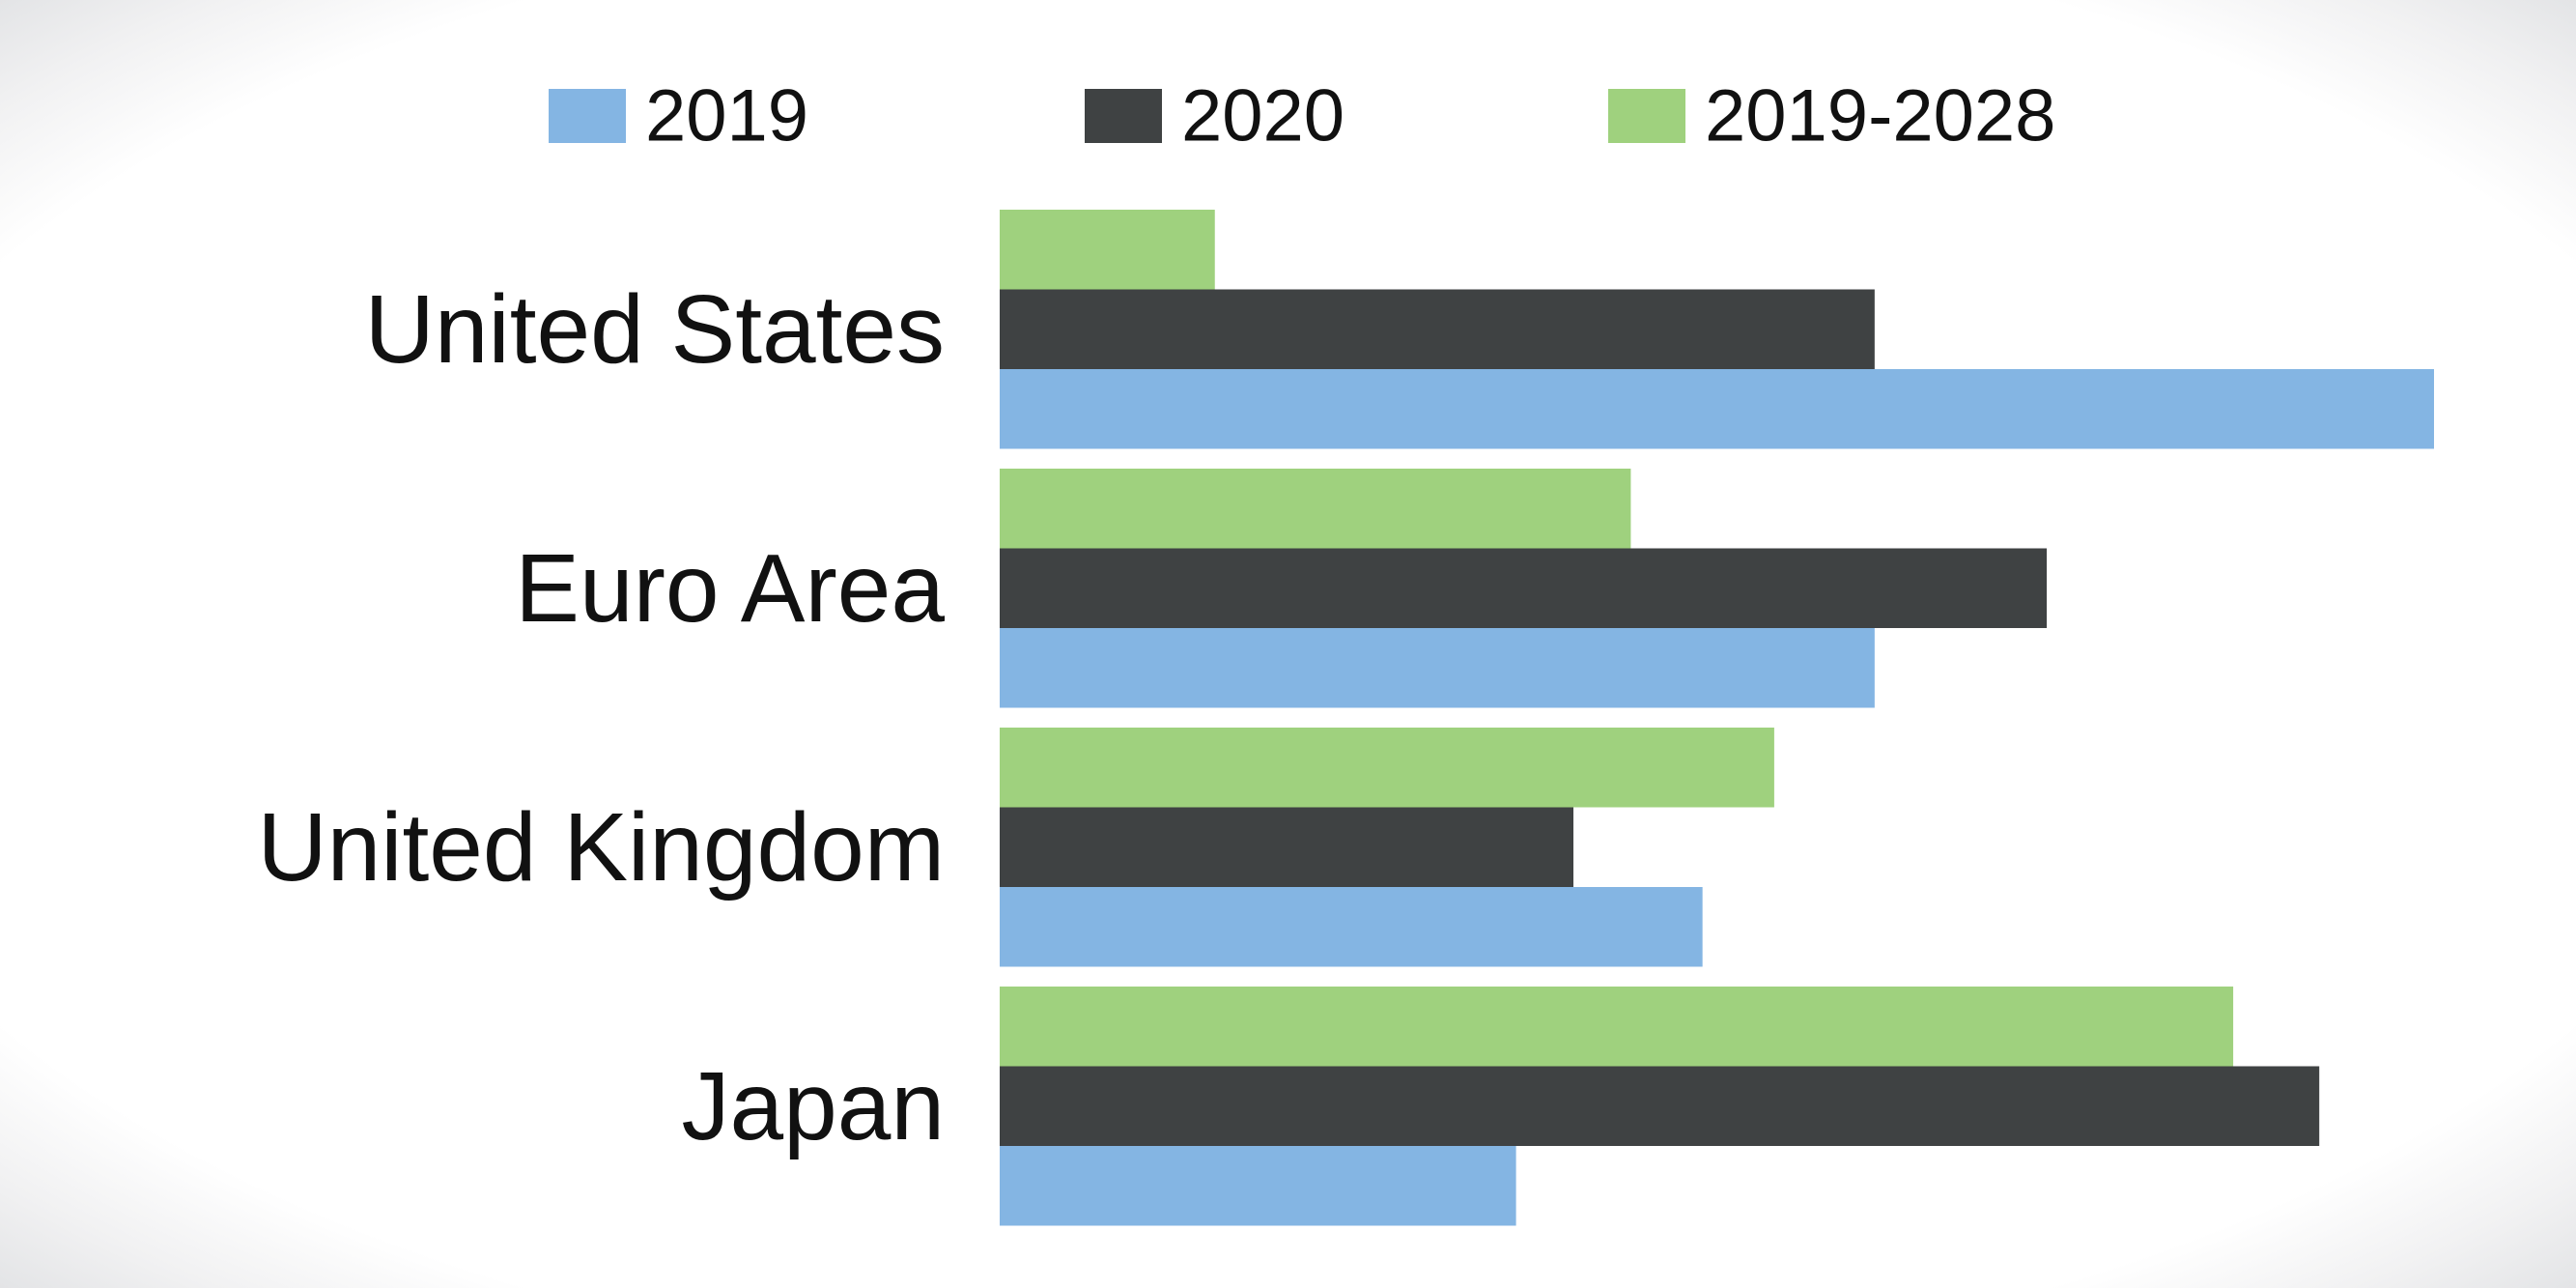 Image resolution: width=2576 pixels, height=1288 pixels. Describe the element at coordinates (730, 589) in the screenshot. I see `category-label-euro-area: Euro Area` at that location.